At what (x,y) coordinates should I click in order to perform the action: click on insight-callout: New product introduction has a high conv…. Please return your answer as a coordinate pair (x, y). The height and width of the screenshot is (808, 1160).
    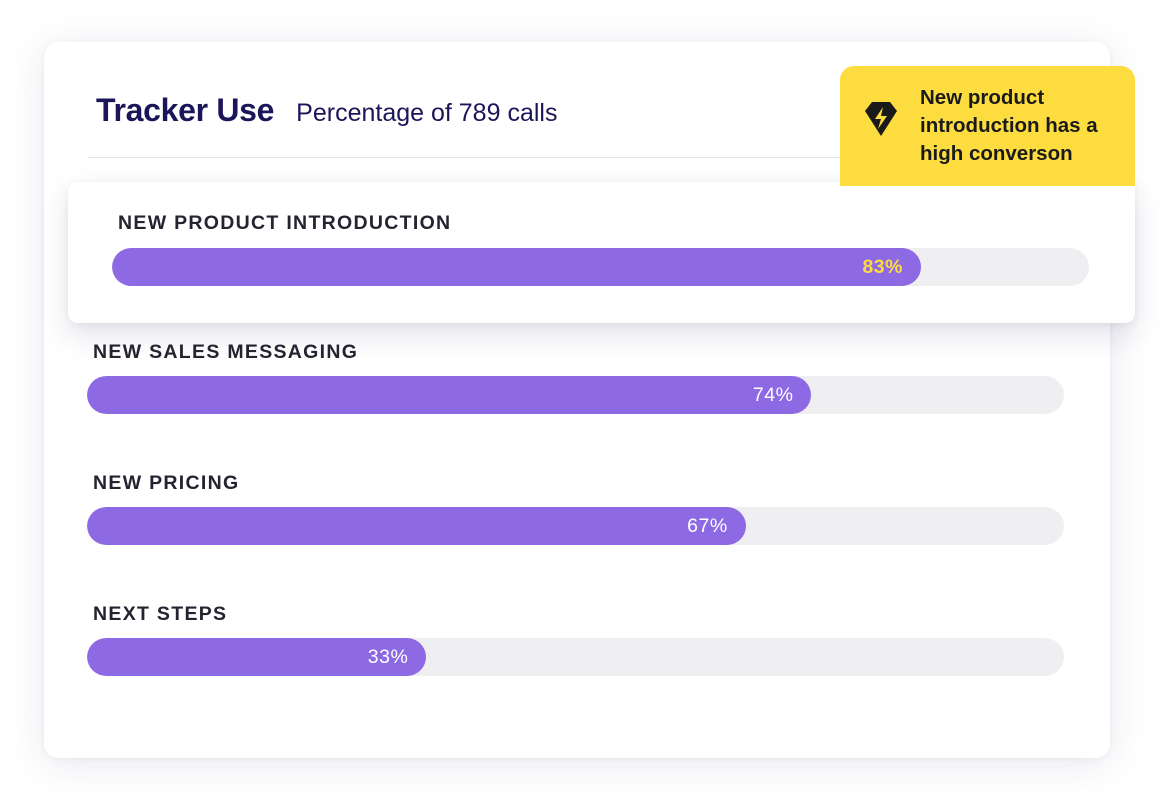
    Looking at the image, I should click on (987, 126).